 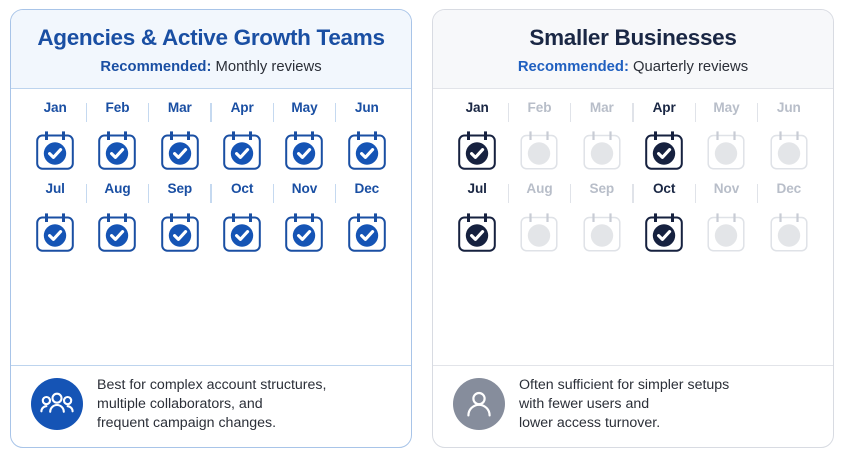 I want to click on recommendation-value: Quarterly reviews, so click(x=691, y=66).